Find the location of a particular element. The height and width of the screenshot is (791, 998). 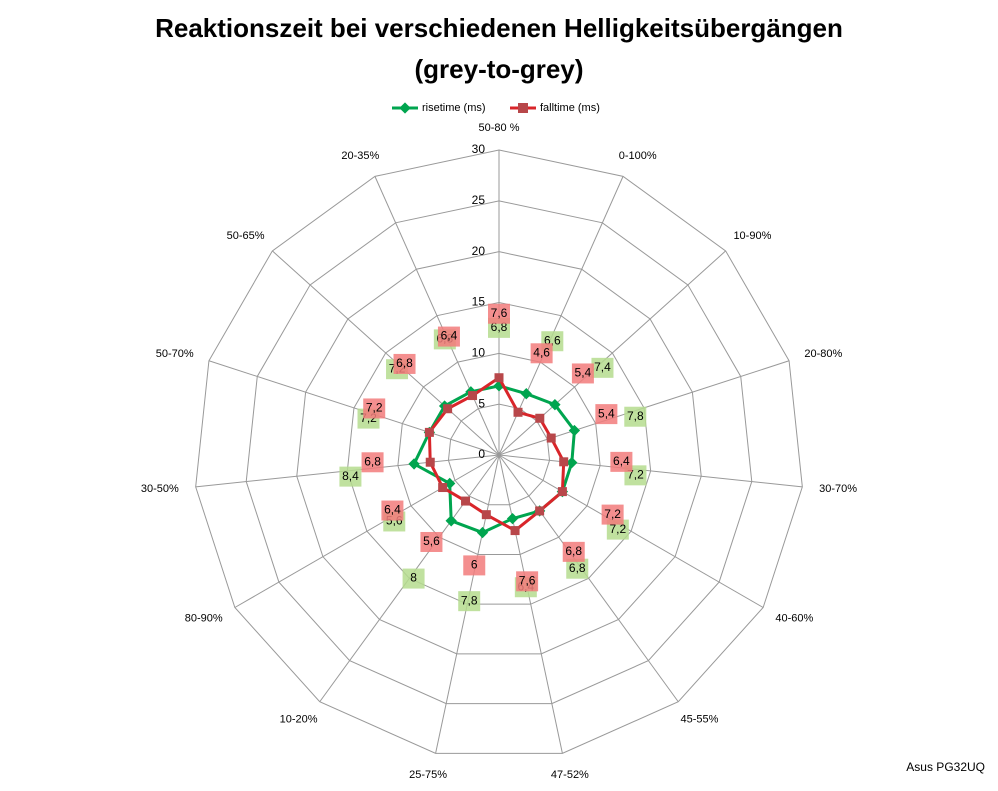

source-note: Asus PG32UQ is located at coordinates (945, 767).